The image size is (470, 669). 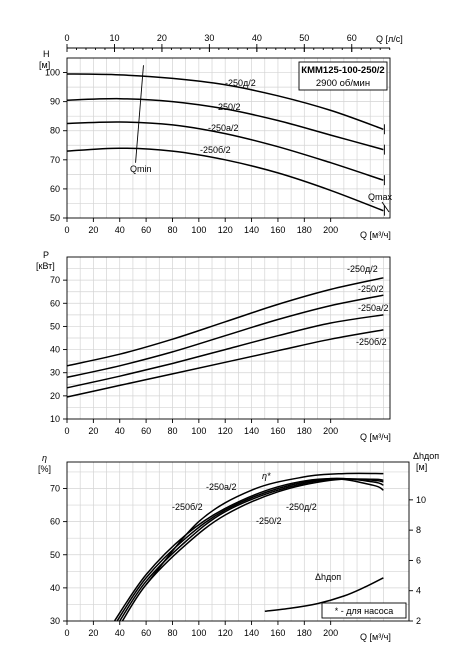 What do you see at coordinates (375, 437) in the screenshot?
I see `power-xlabel-bottom: Q [м³/ч]` at bounding box center [375, 437].